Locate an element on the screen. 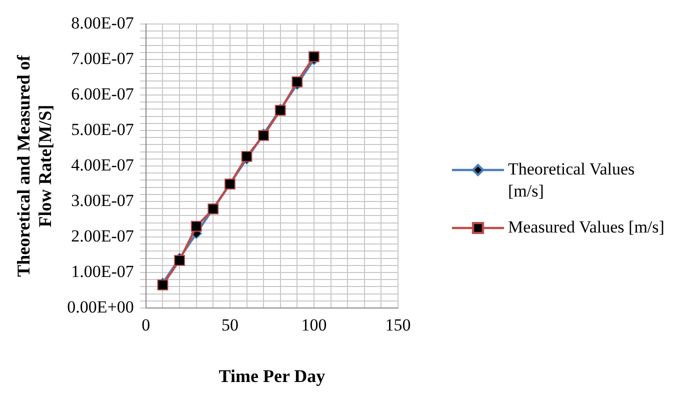  y-tick-label: 4.00E-07 is located at coordinates (102, 164).